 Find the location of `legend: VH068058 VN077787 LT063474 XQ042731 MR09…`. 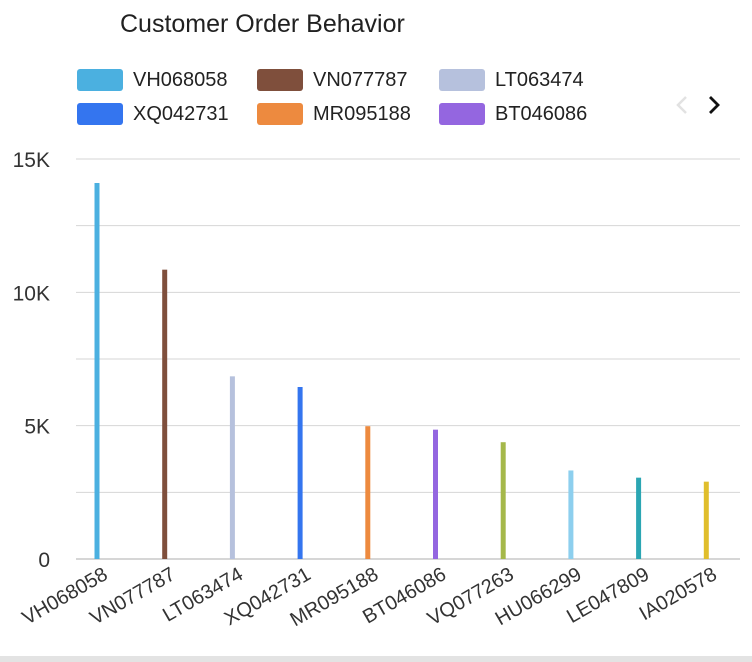

legend: VH068058 VN077787 LT063474 XQ042731 MR09… is located at coordinates (357, 98).